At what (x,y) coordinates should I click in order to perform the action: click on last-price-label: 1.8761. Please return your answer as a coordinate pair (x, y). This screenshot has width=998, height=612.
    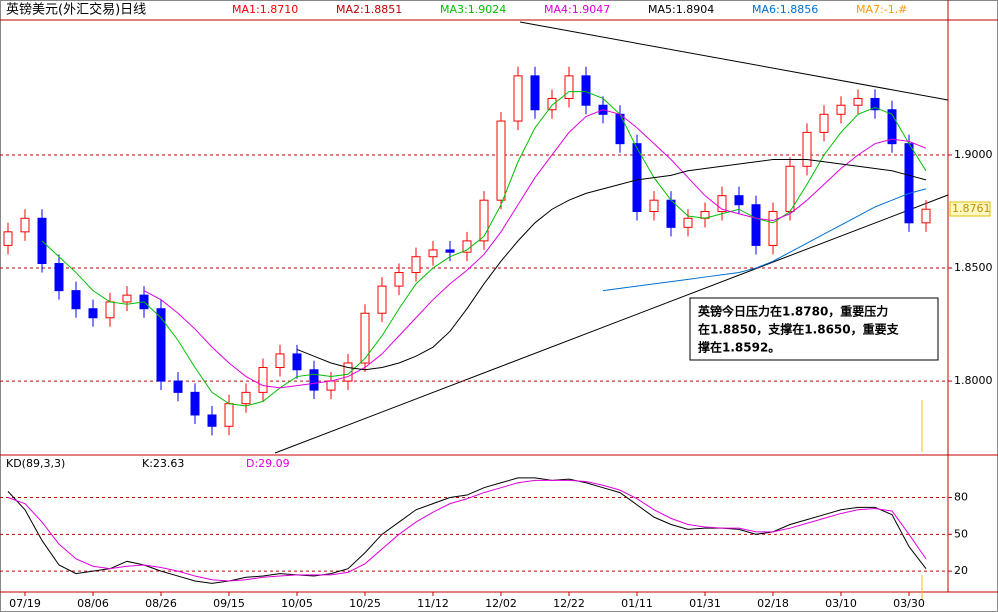
    Looking at the image, I should click on (971, 208).